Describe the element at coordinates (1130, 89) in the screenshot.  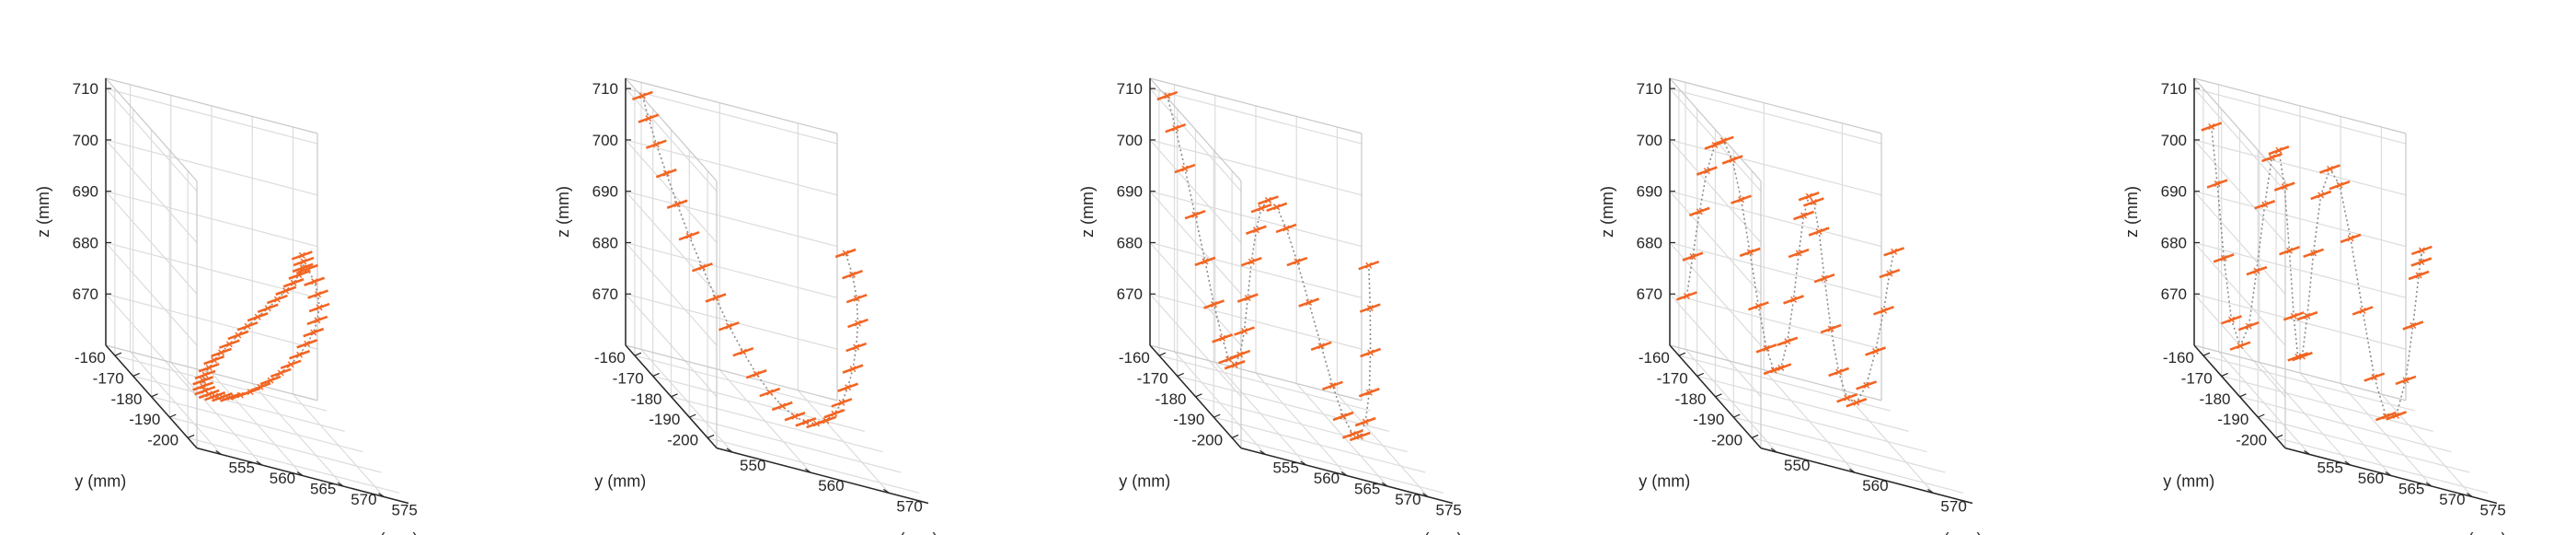
I see `z-tick-label: 710` at that location.